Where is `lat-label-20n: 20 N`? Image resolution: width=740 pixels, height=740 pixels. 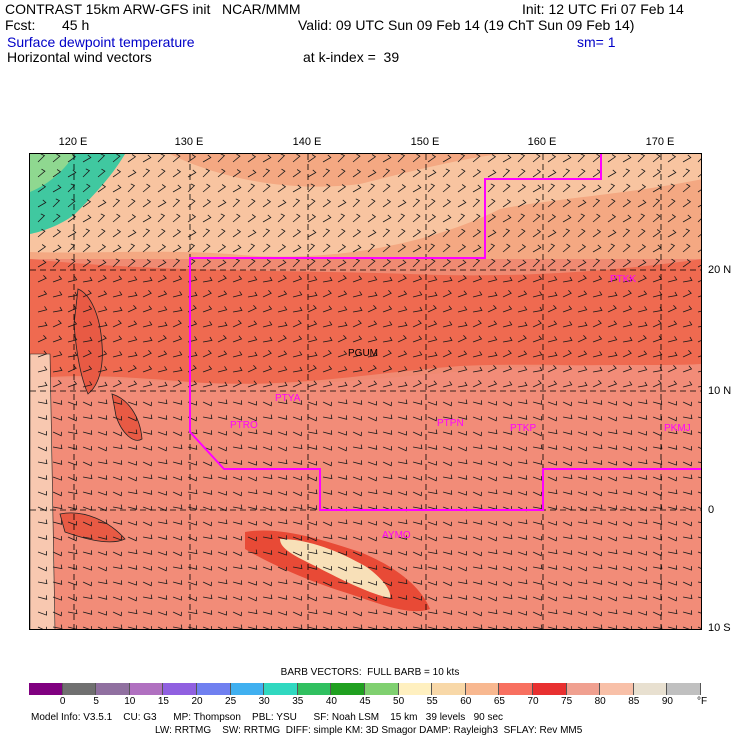
lat-label-20n: 20 N is located at coordinates (720, 270).